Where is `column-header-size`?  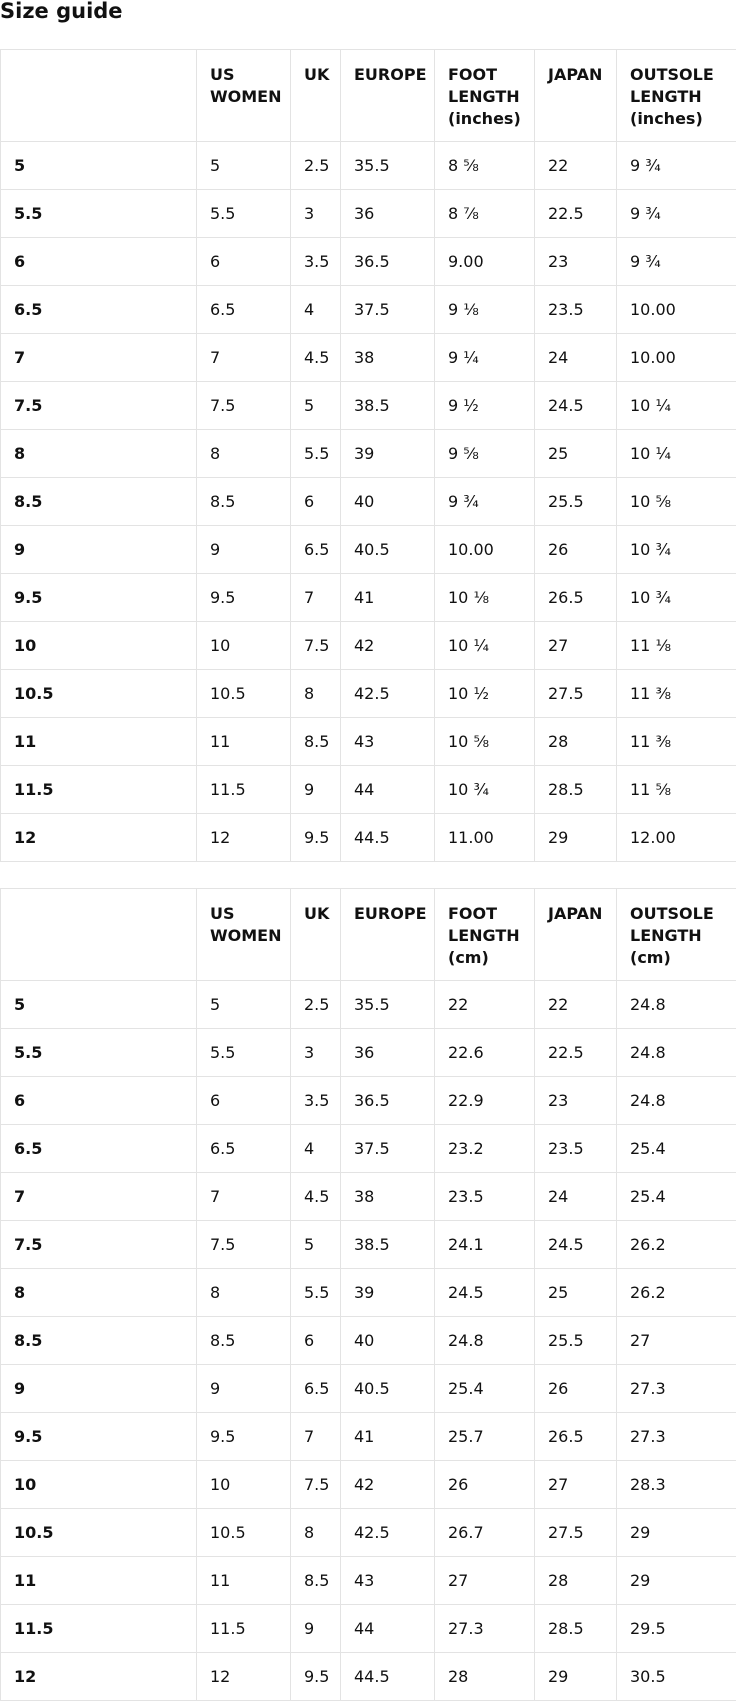 column-header-size is located at coordinates (98, 934).